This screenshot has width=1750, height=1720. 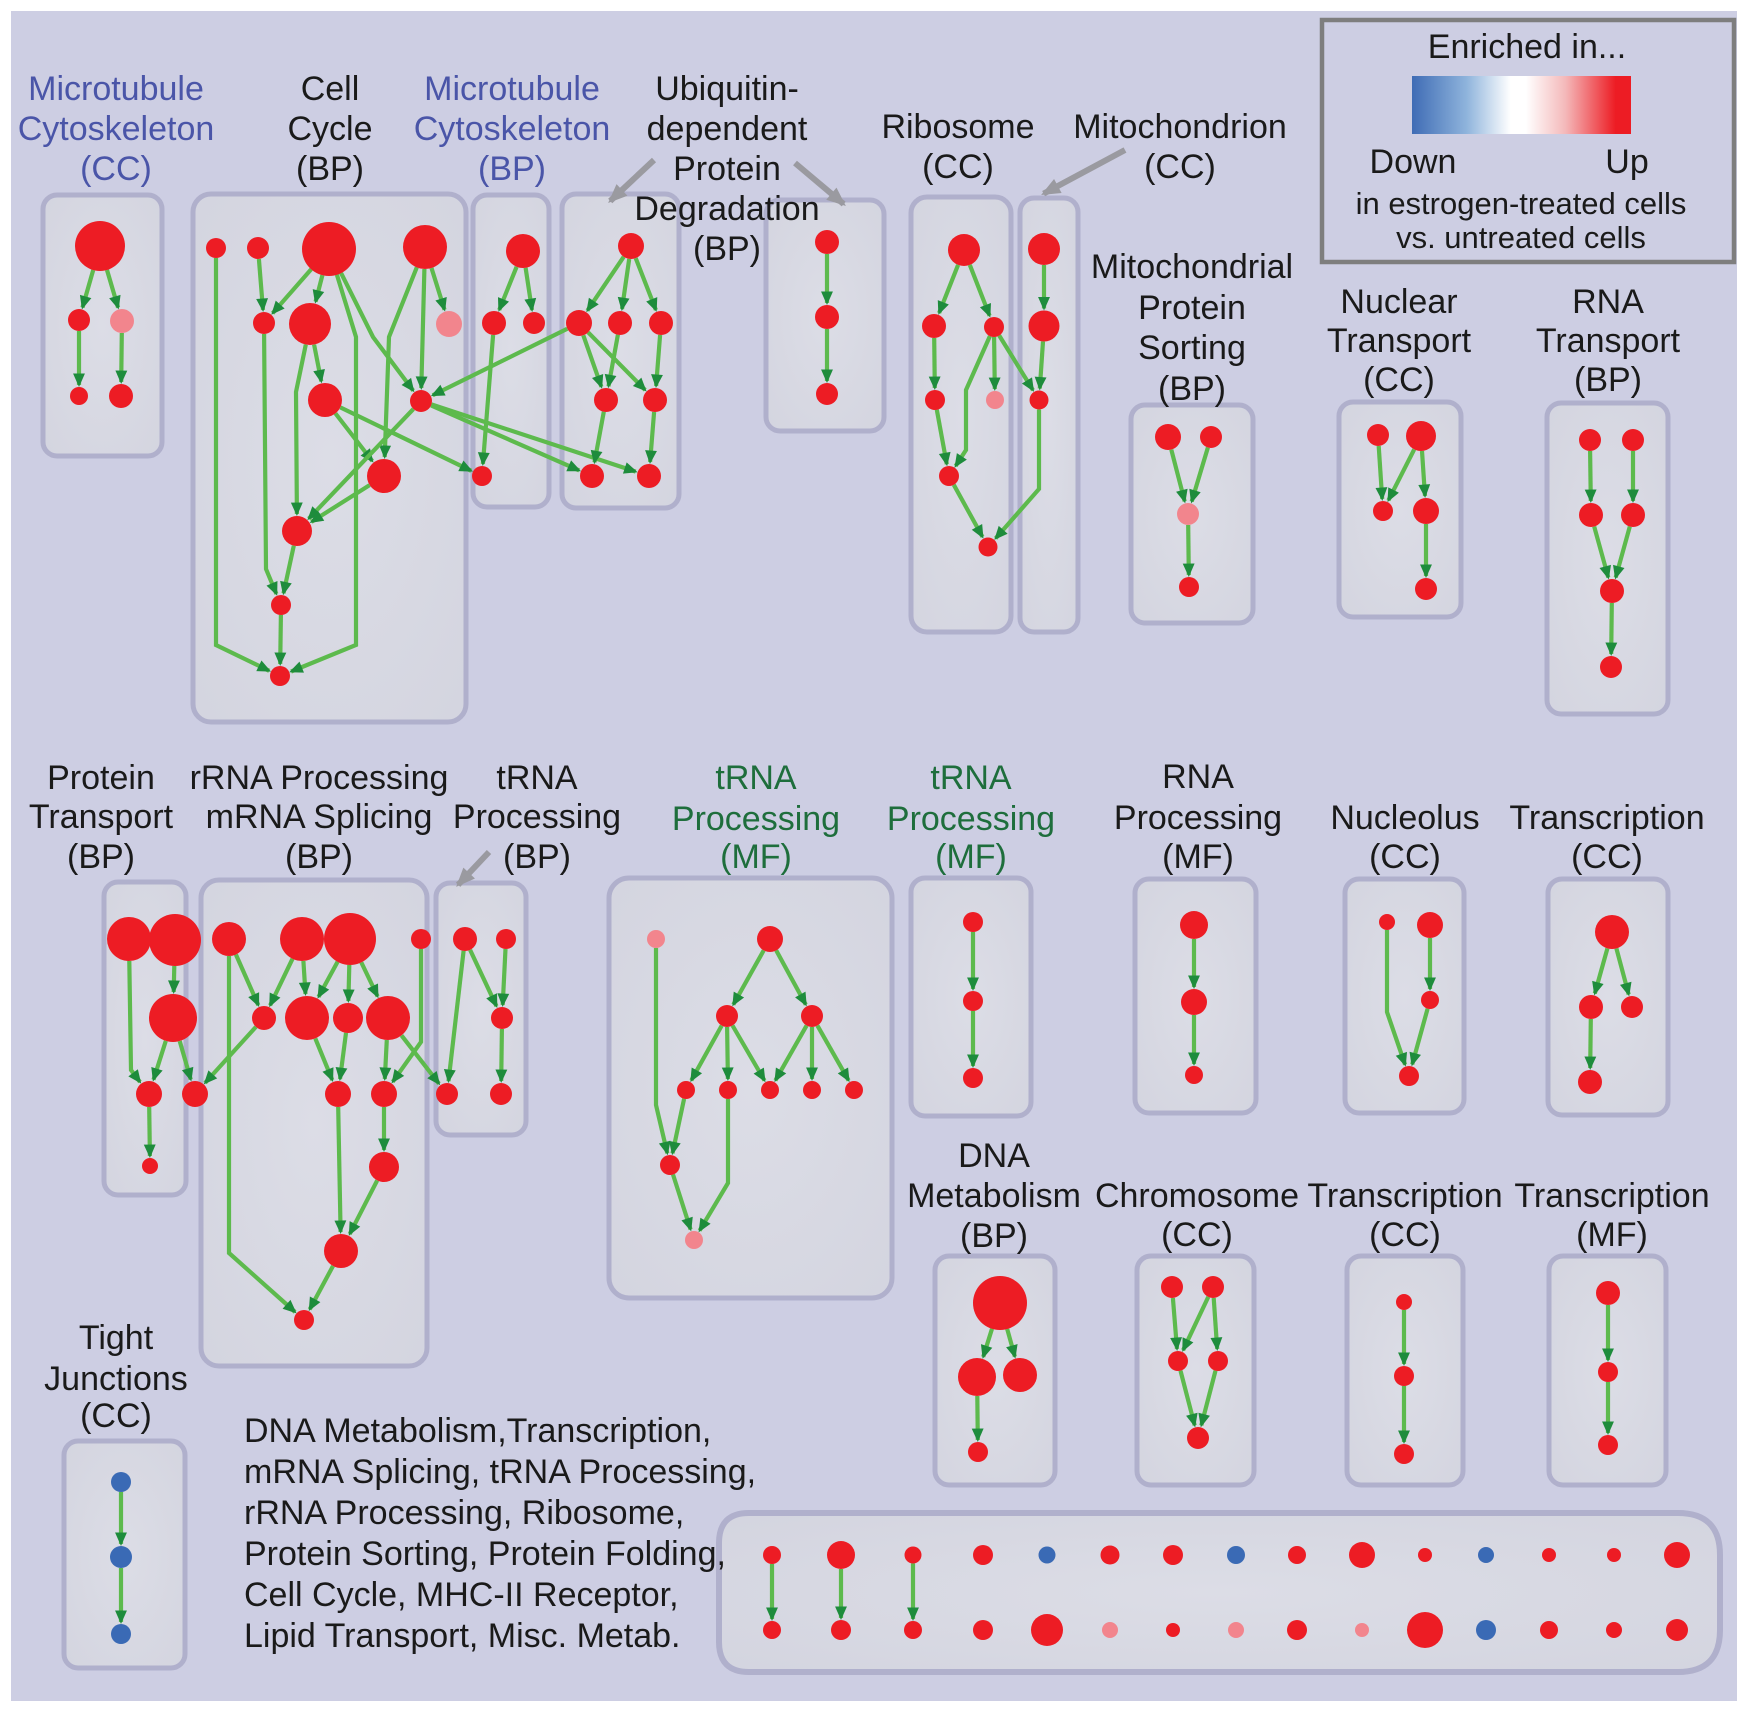 I want to click on svg-text: in estrogen-treated cells, so click(x=1521, y=203).